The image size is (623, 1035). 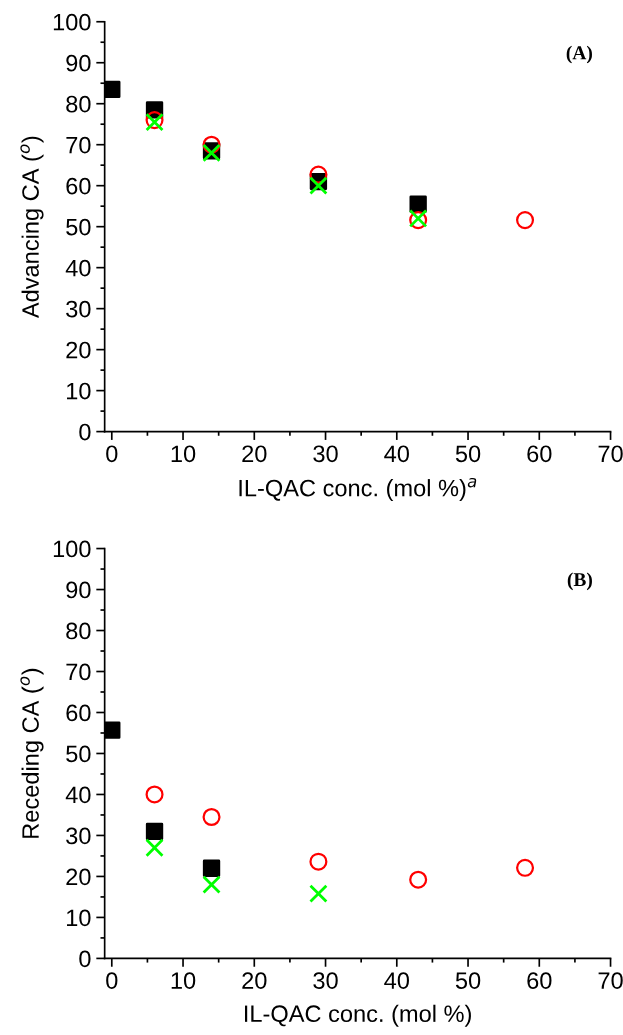 I want to click on x-axis-title: IL-QAC conc. (mol %), so click(x=357, y=1015).